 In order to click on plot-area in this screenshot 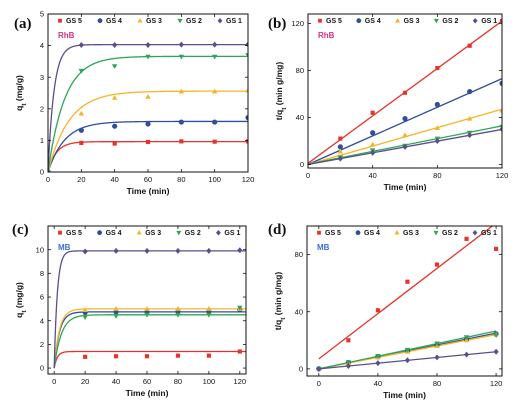, I will do `click(407, 299)`.